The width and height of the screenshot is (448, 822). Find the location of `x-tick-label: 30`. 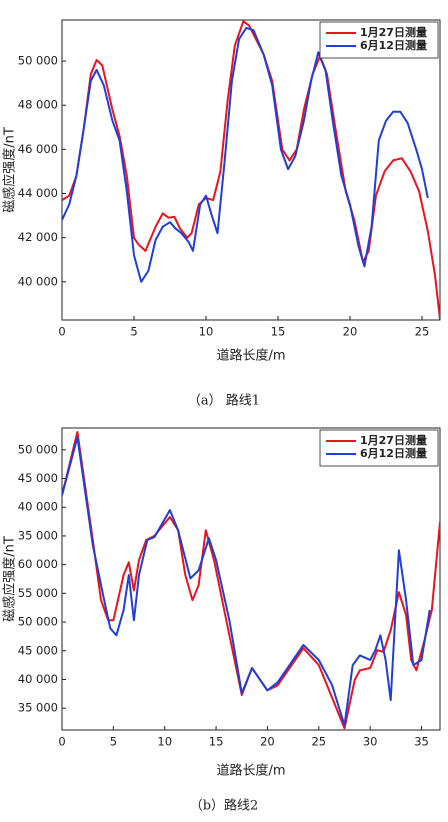

x-tick-label: 30 is located at coordinates (370, 742).